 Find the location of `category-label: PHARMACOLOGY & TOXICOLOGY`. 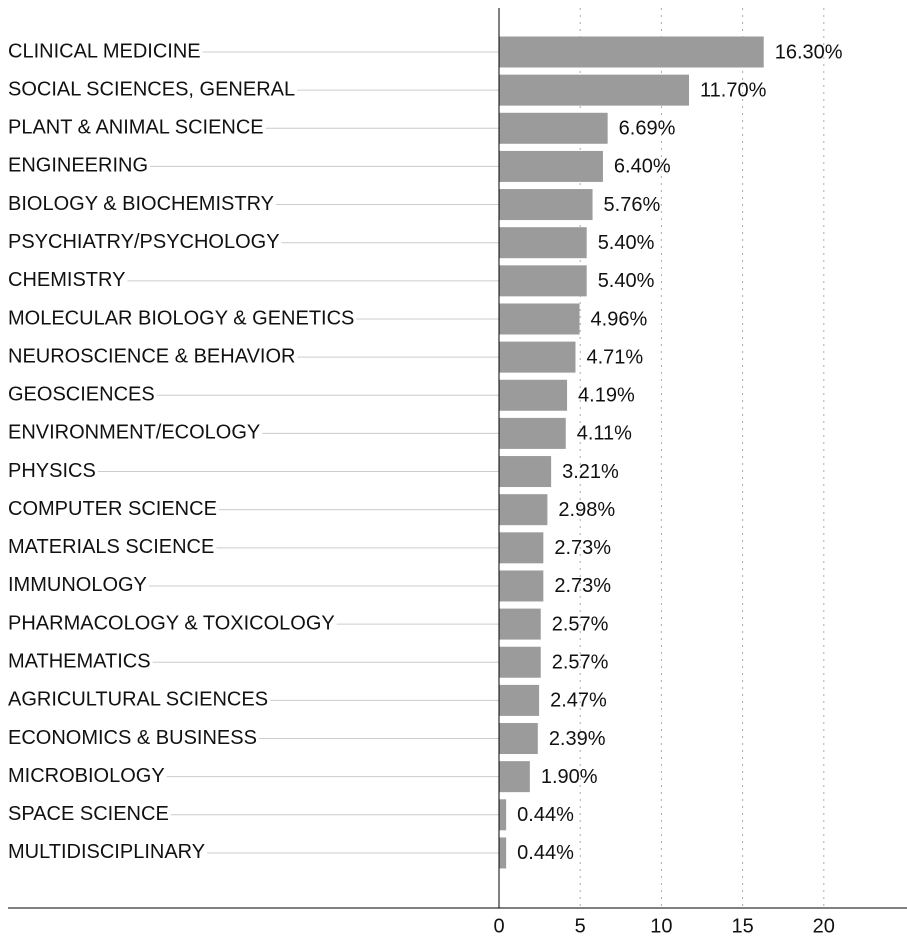

category-label: PHARMACOLOGY & TOXICOLOGY is located at coordinates (171, 623).